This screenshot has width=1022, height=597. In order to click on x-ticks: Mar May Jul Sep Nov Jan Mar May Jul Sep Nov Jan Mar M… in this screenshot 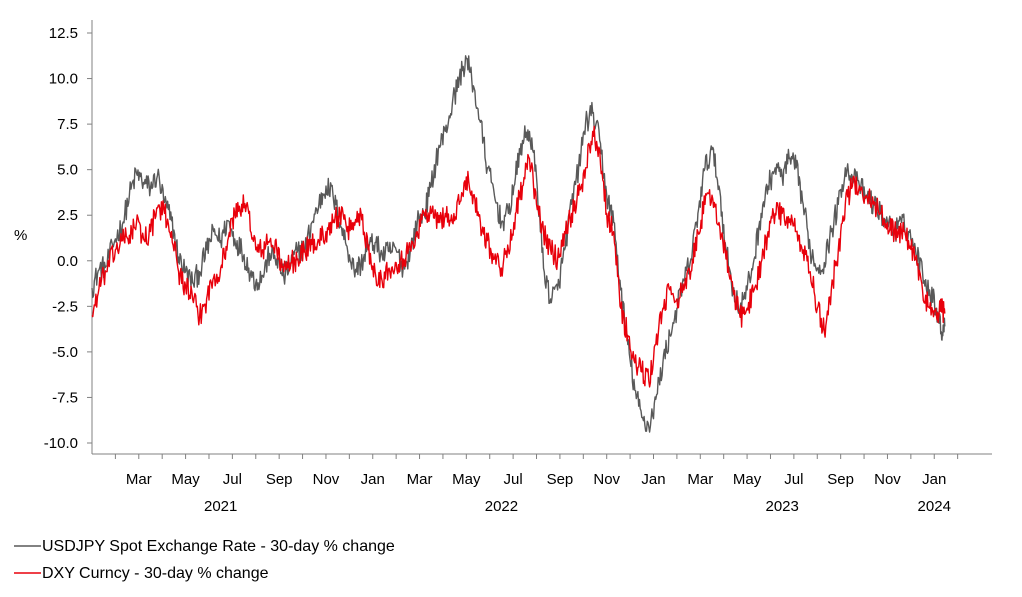, I will do `click(536, 484)`.